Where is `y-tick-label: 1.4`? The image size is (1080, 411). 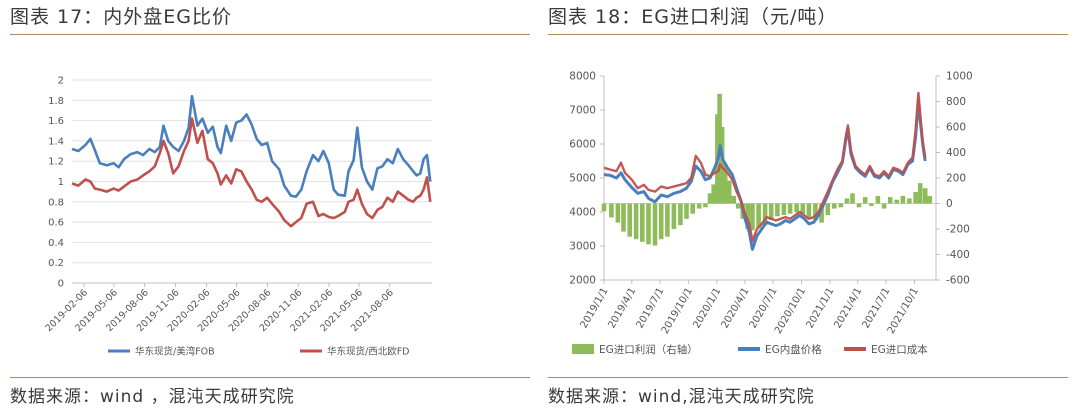 y-tick-label: 1.4 is located at coordinates (56, 141).